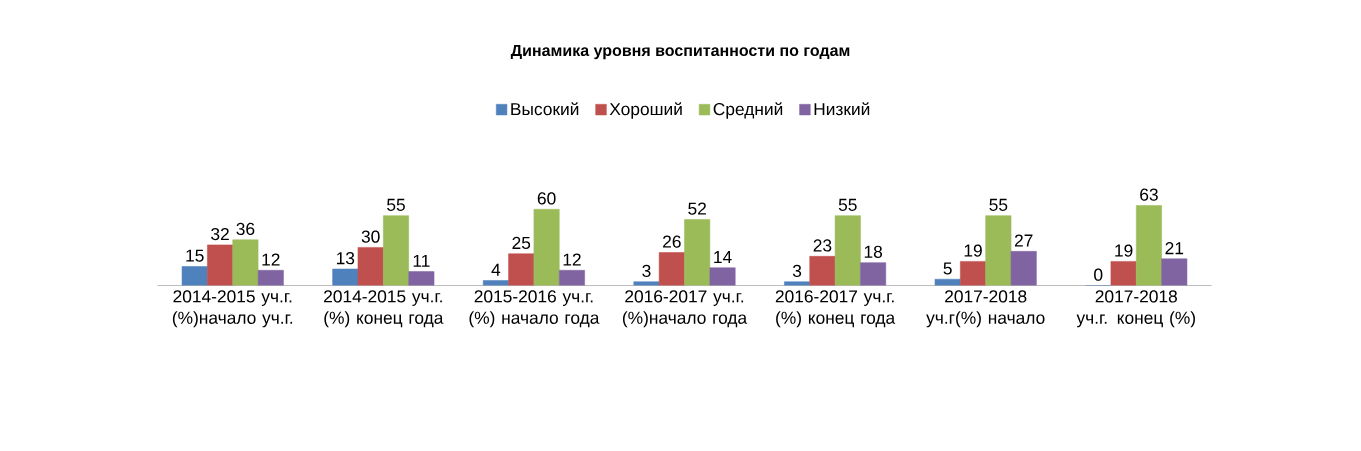 The height and width of the screenshot is (451, 1361). What do you see at coordinates (723, 257) in the screenshot?
I see `data-label: 14` at bounding box center [723, 257].